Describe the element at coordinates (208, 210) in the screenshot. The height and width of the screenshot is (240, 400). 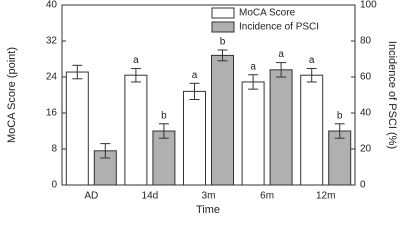
I see `x-axis-label: Time` at that location.